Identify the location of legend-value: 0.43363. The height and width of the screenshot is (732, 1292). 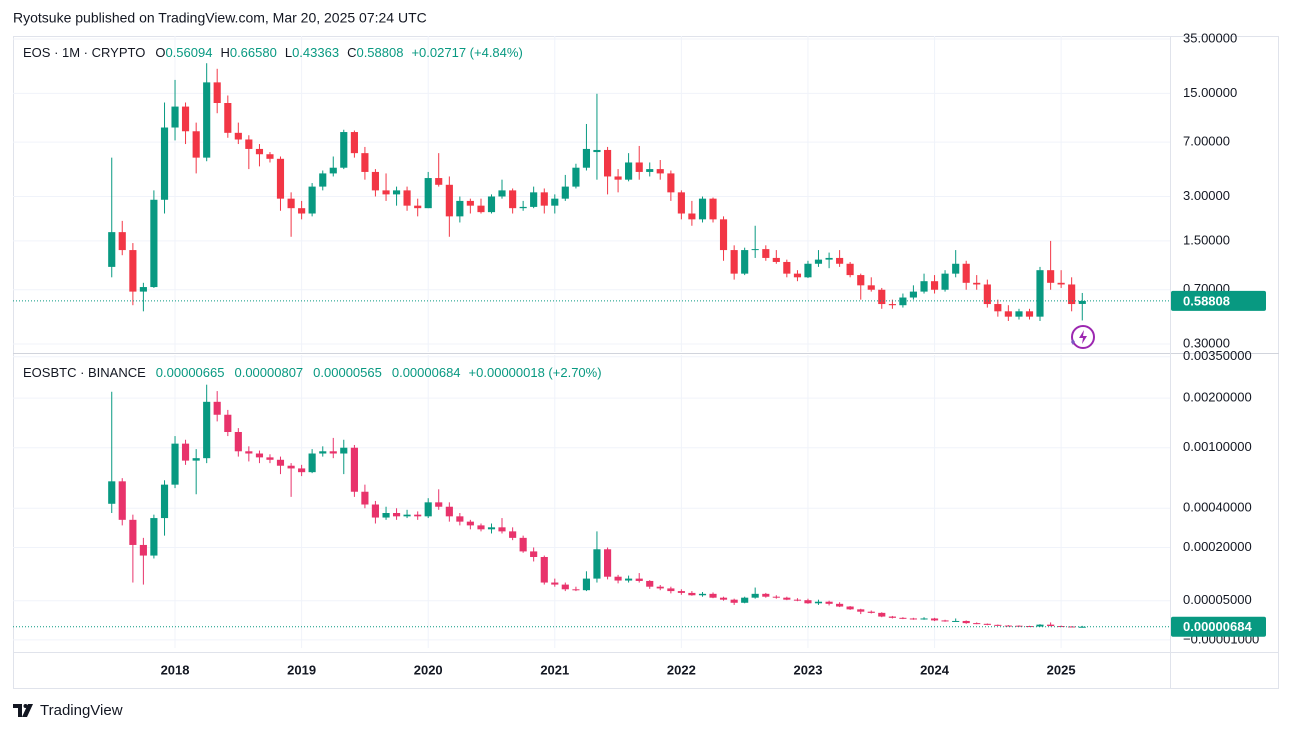
(315, 52).